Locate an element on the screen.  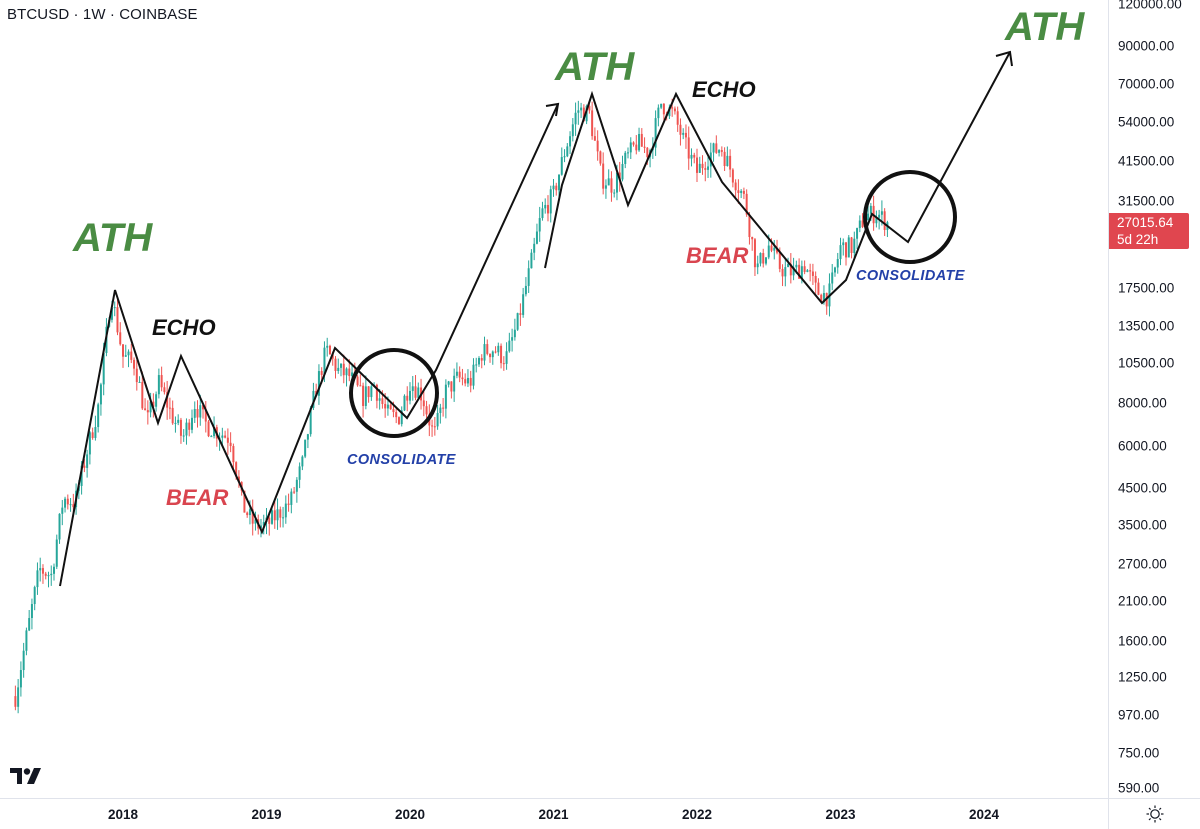
price-tick-label: 590.00 is located at coordinates (1139, 788).